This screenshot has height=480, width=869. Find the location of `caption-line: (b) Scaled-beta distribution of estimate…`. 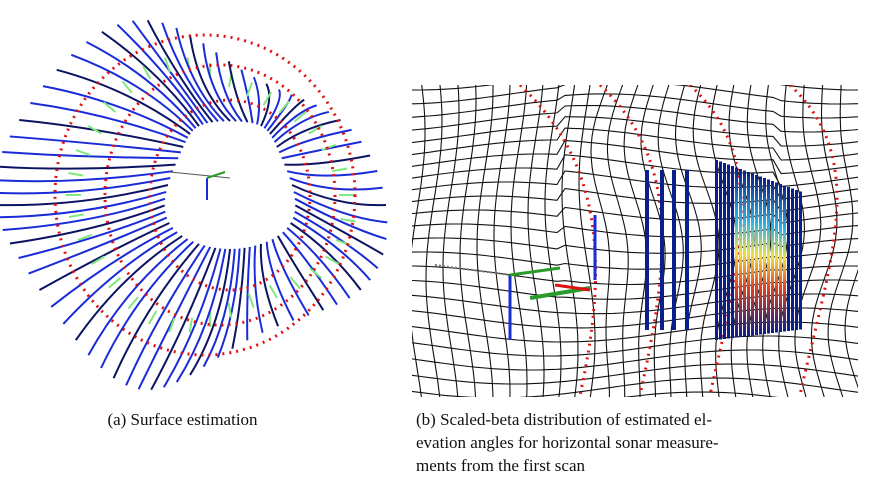

caption-line: (b) Scaled-beta distribution of estimate… is located at coordinates (564, 419).